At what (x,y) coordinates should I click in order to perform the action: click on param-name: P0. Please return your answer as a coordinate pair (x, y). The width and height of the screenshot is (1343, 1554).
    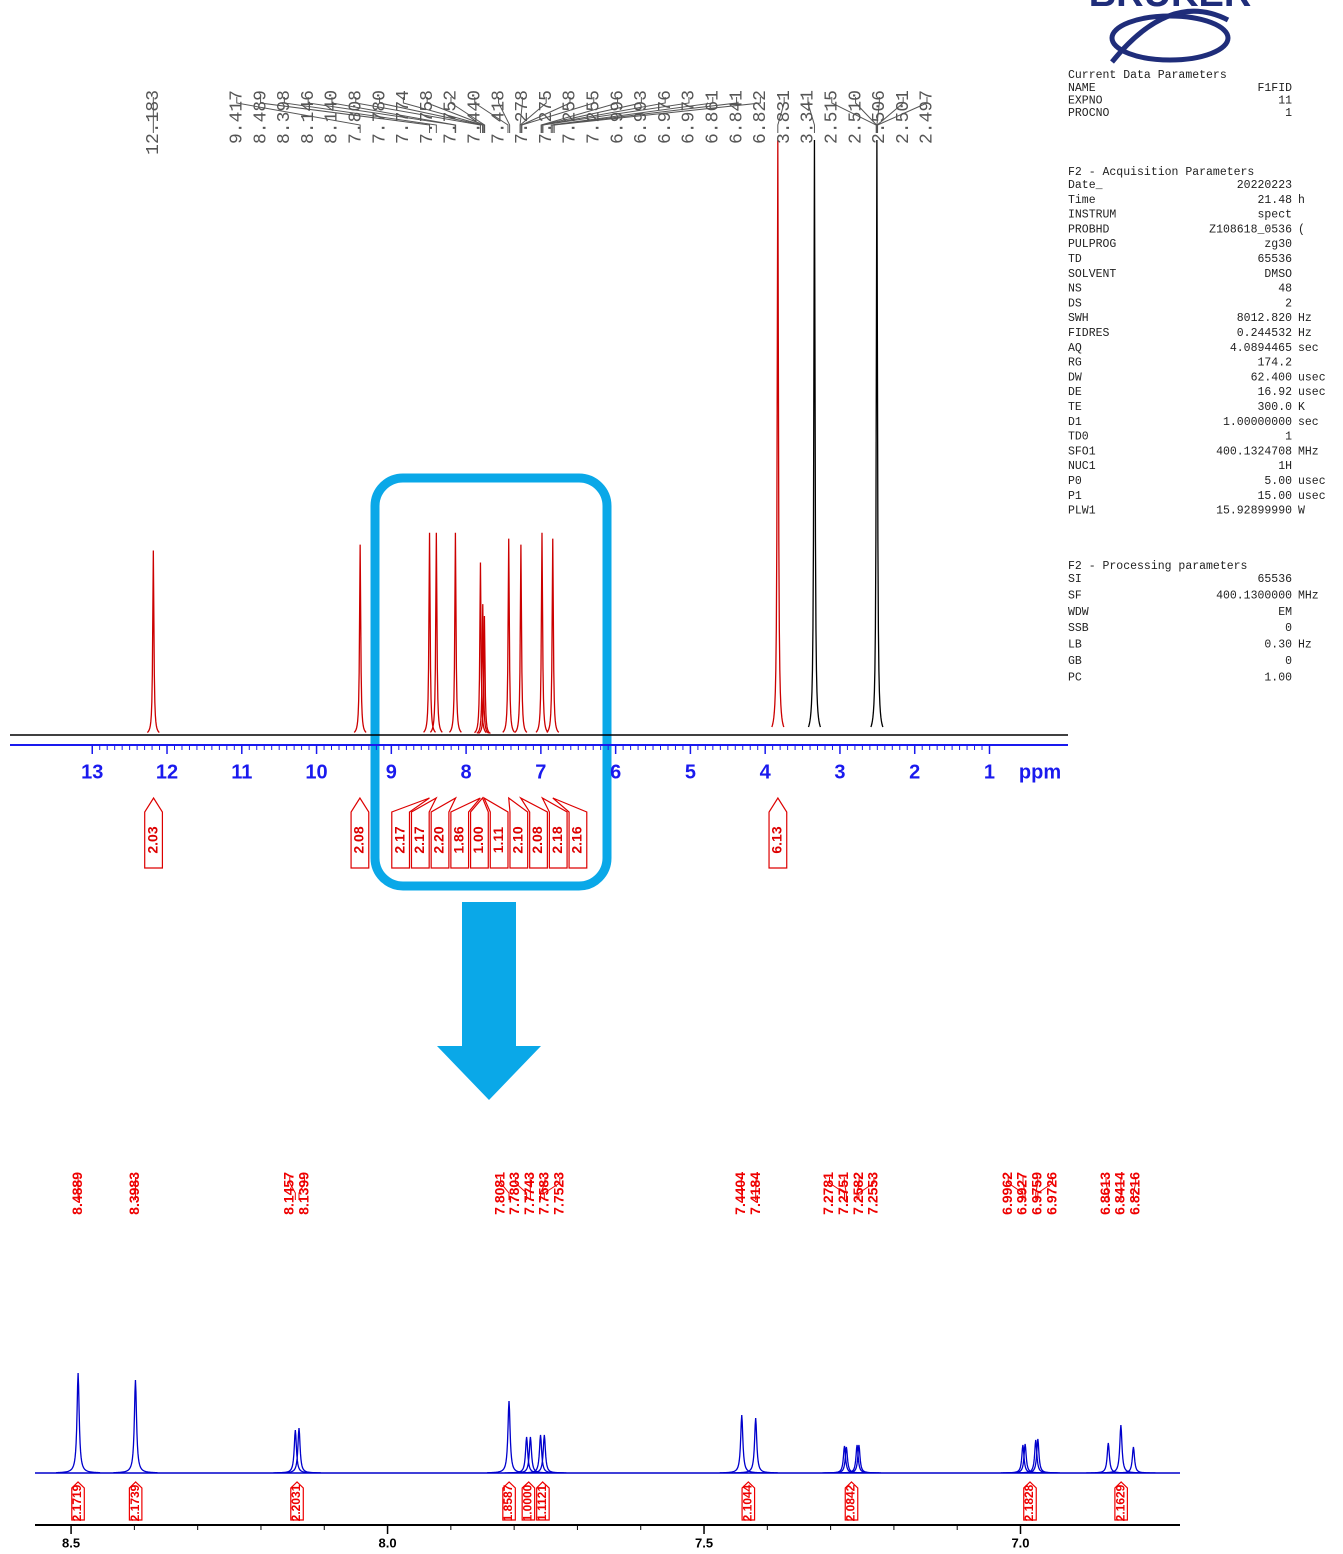
    Looking at the image, I should click on (1075, 481).